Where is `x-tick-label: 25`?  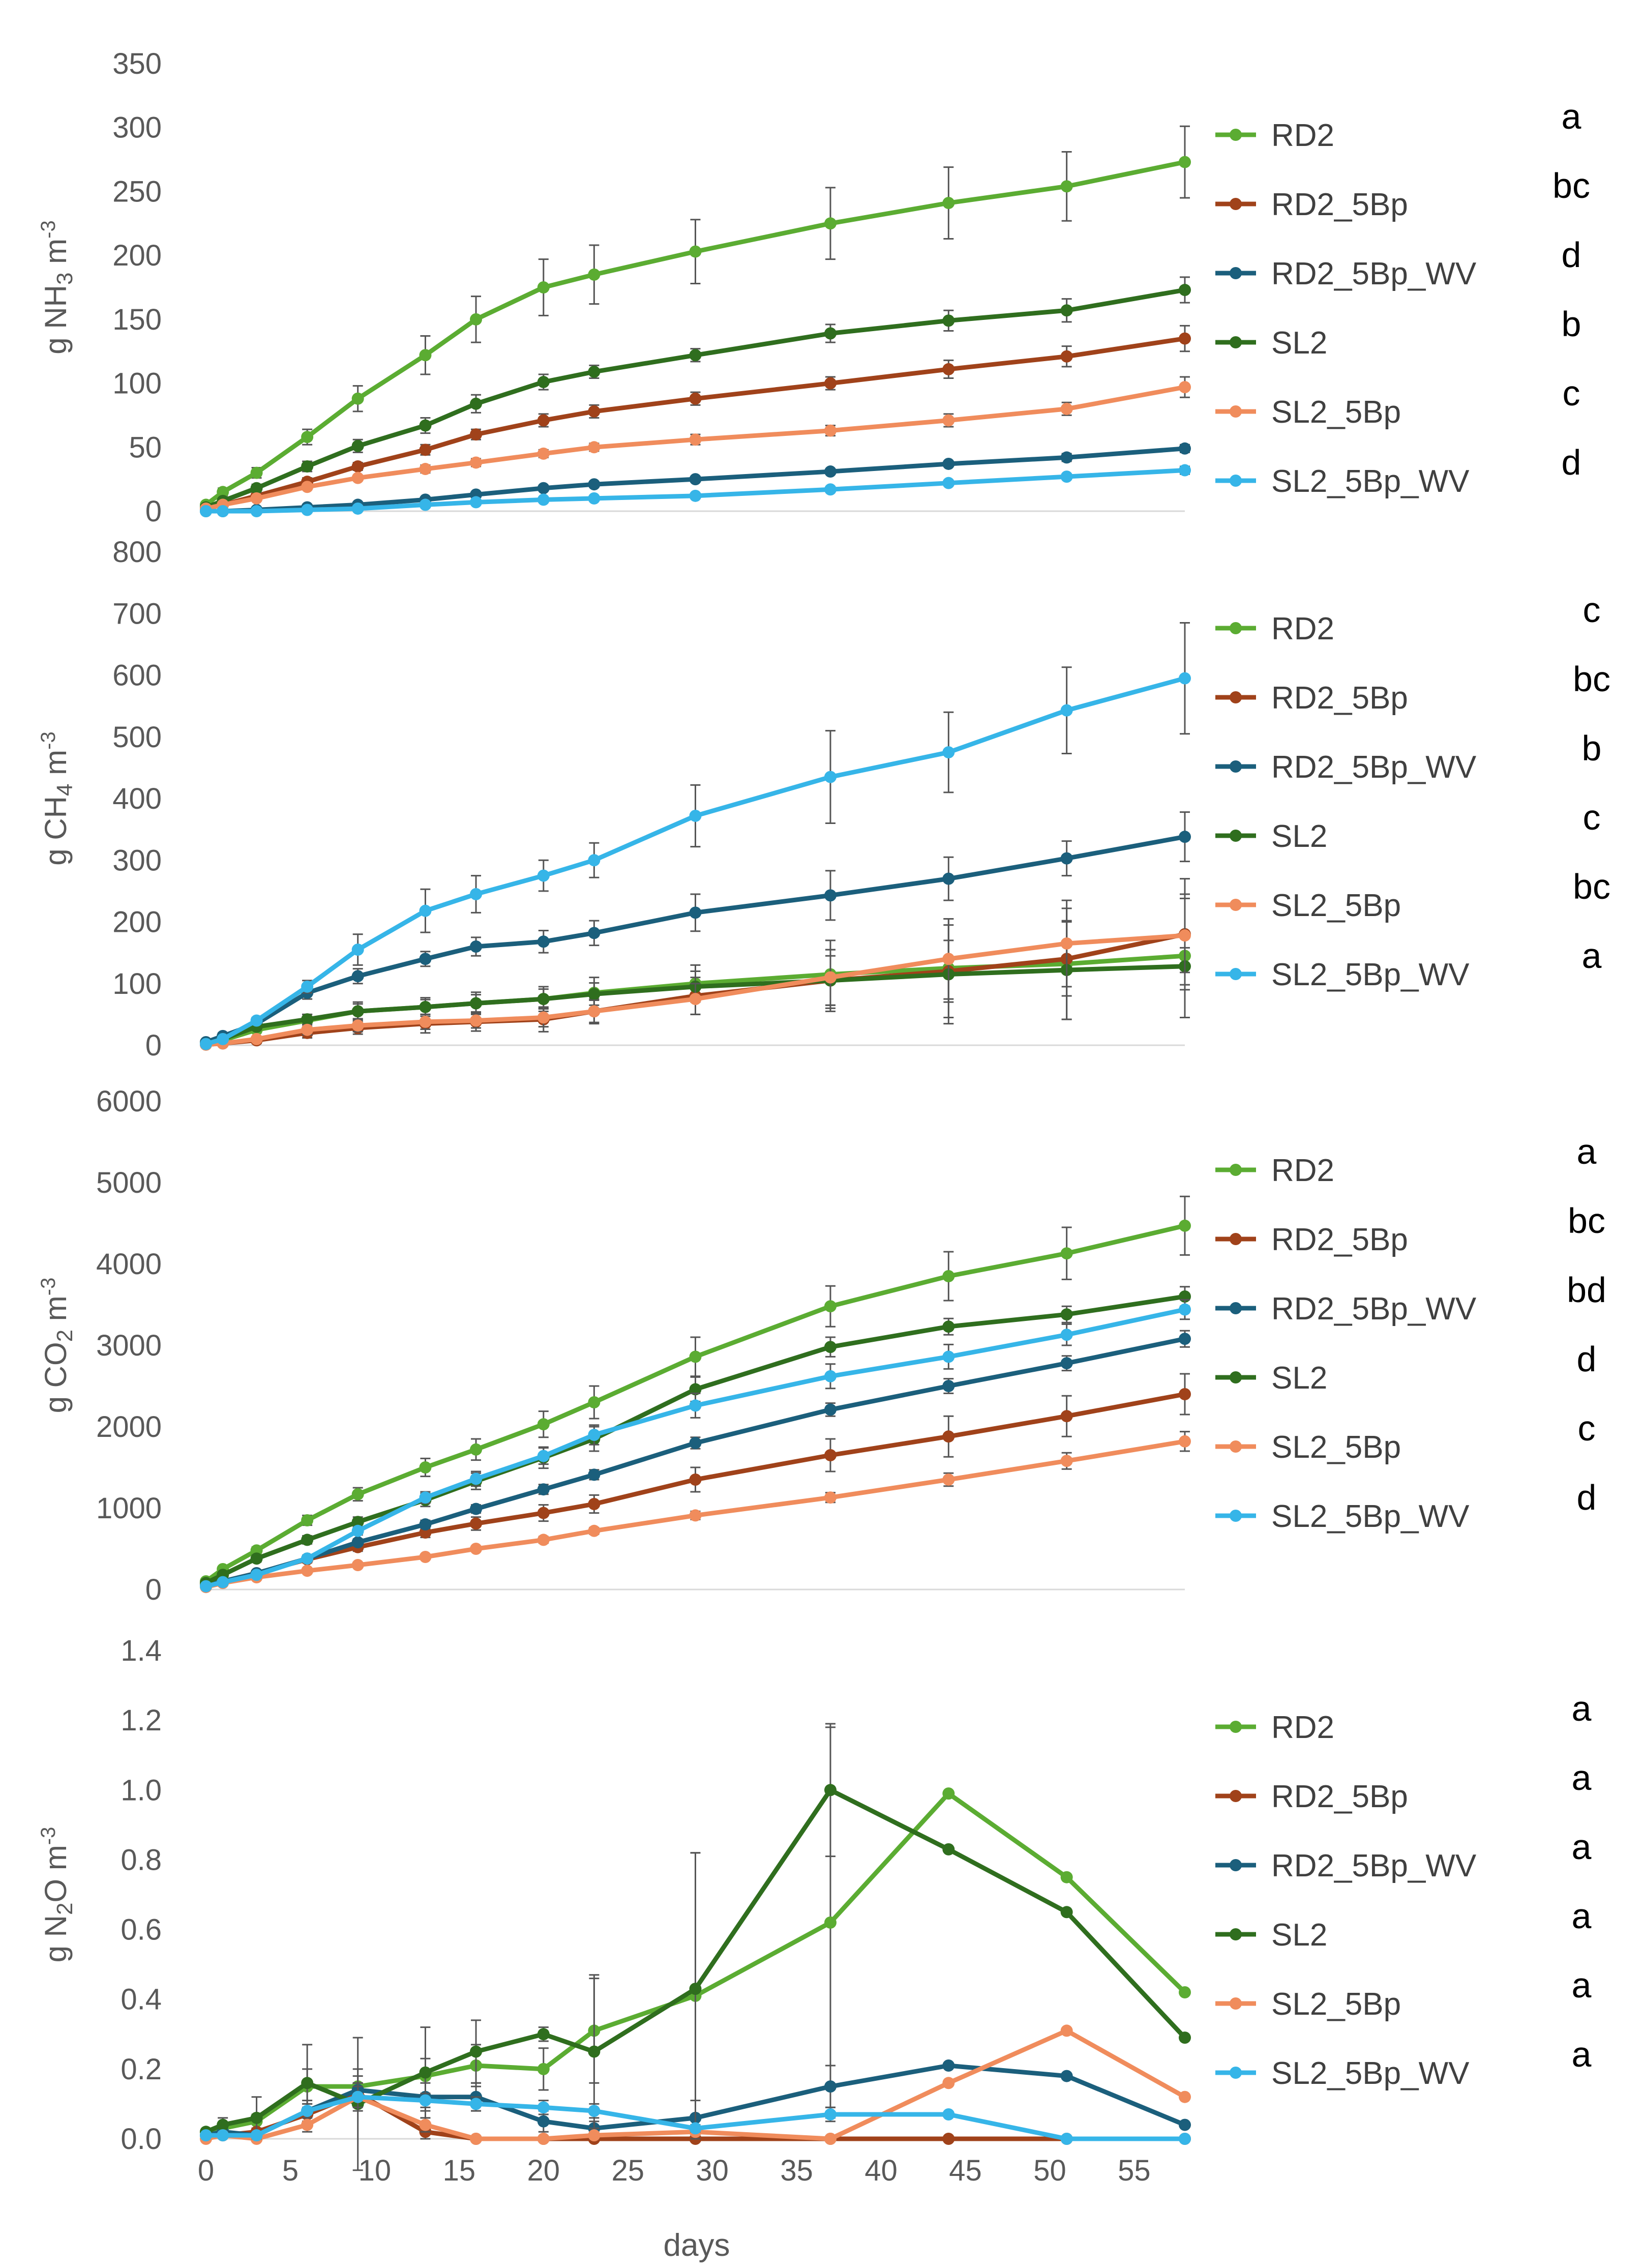
x-tick-label: 25 is located at coordinates (627, 2170).